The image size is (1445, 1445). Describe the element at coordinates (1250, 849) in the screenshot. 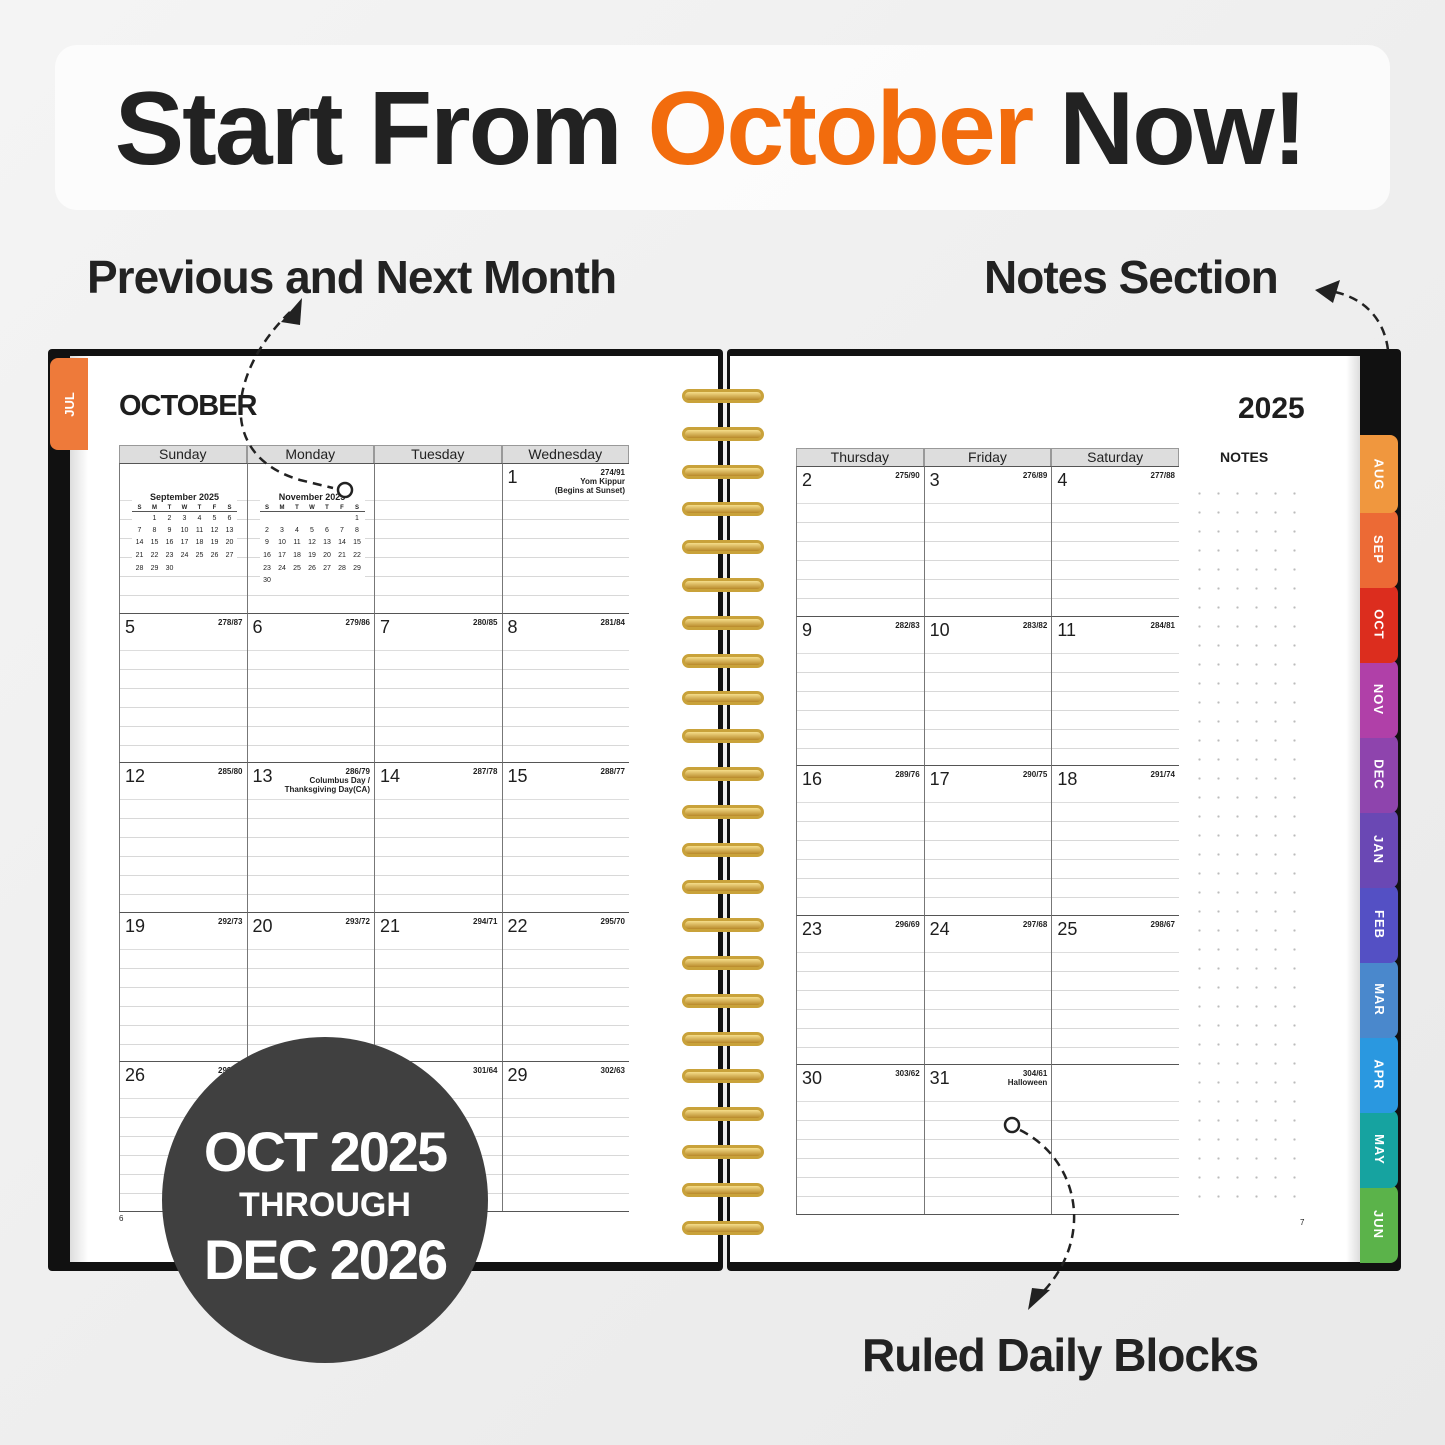

I see `notes-dot-grid` at that location.